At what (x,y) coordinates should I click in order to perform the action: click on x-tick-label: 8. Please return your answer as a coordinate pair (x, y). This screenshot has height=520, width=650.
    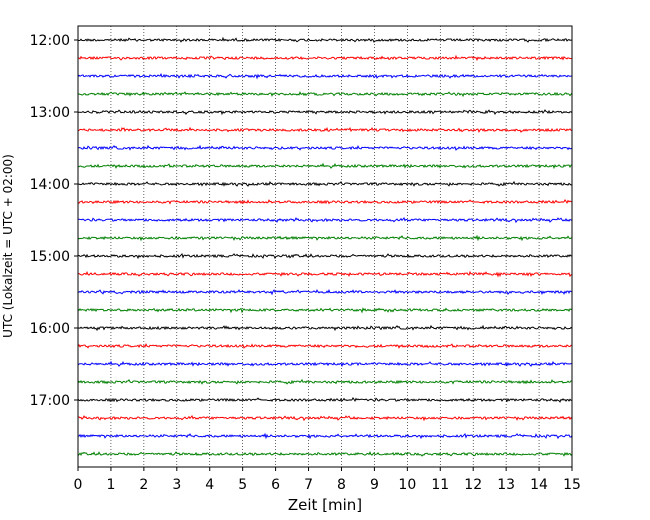
    Looking at the image, I should click on (341, 485).